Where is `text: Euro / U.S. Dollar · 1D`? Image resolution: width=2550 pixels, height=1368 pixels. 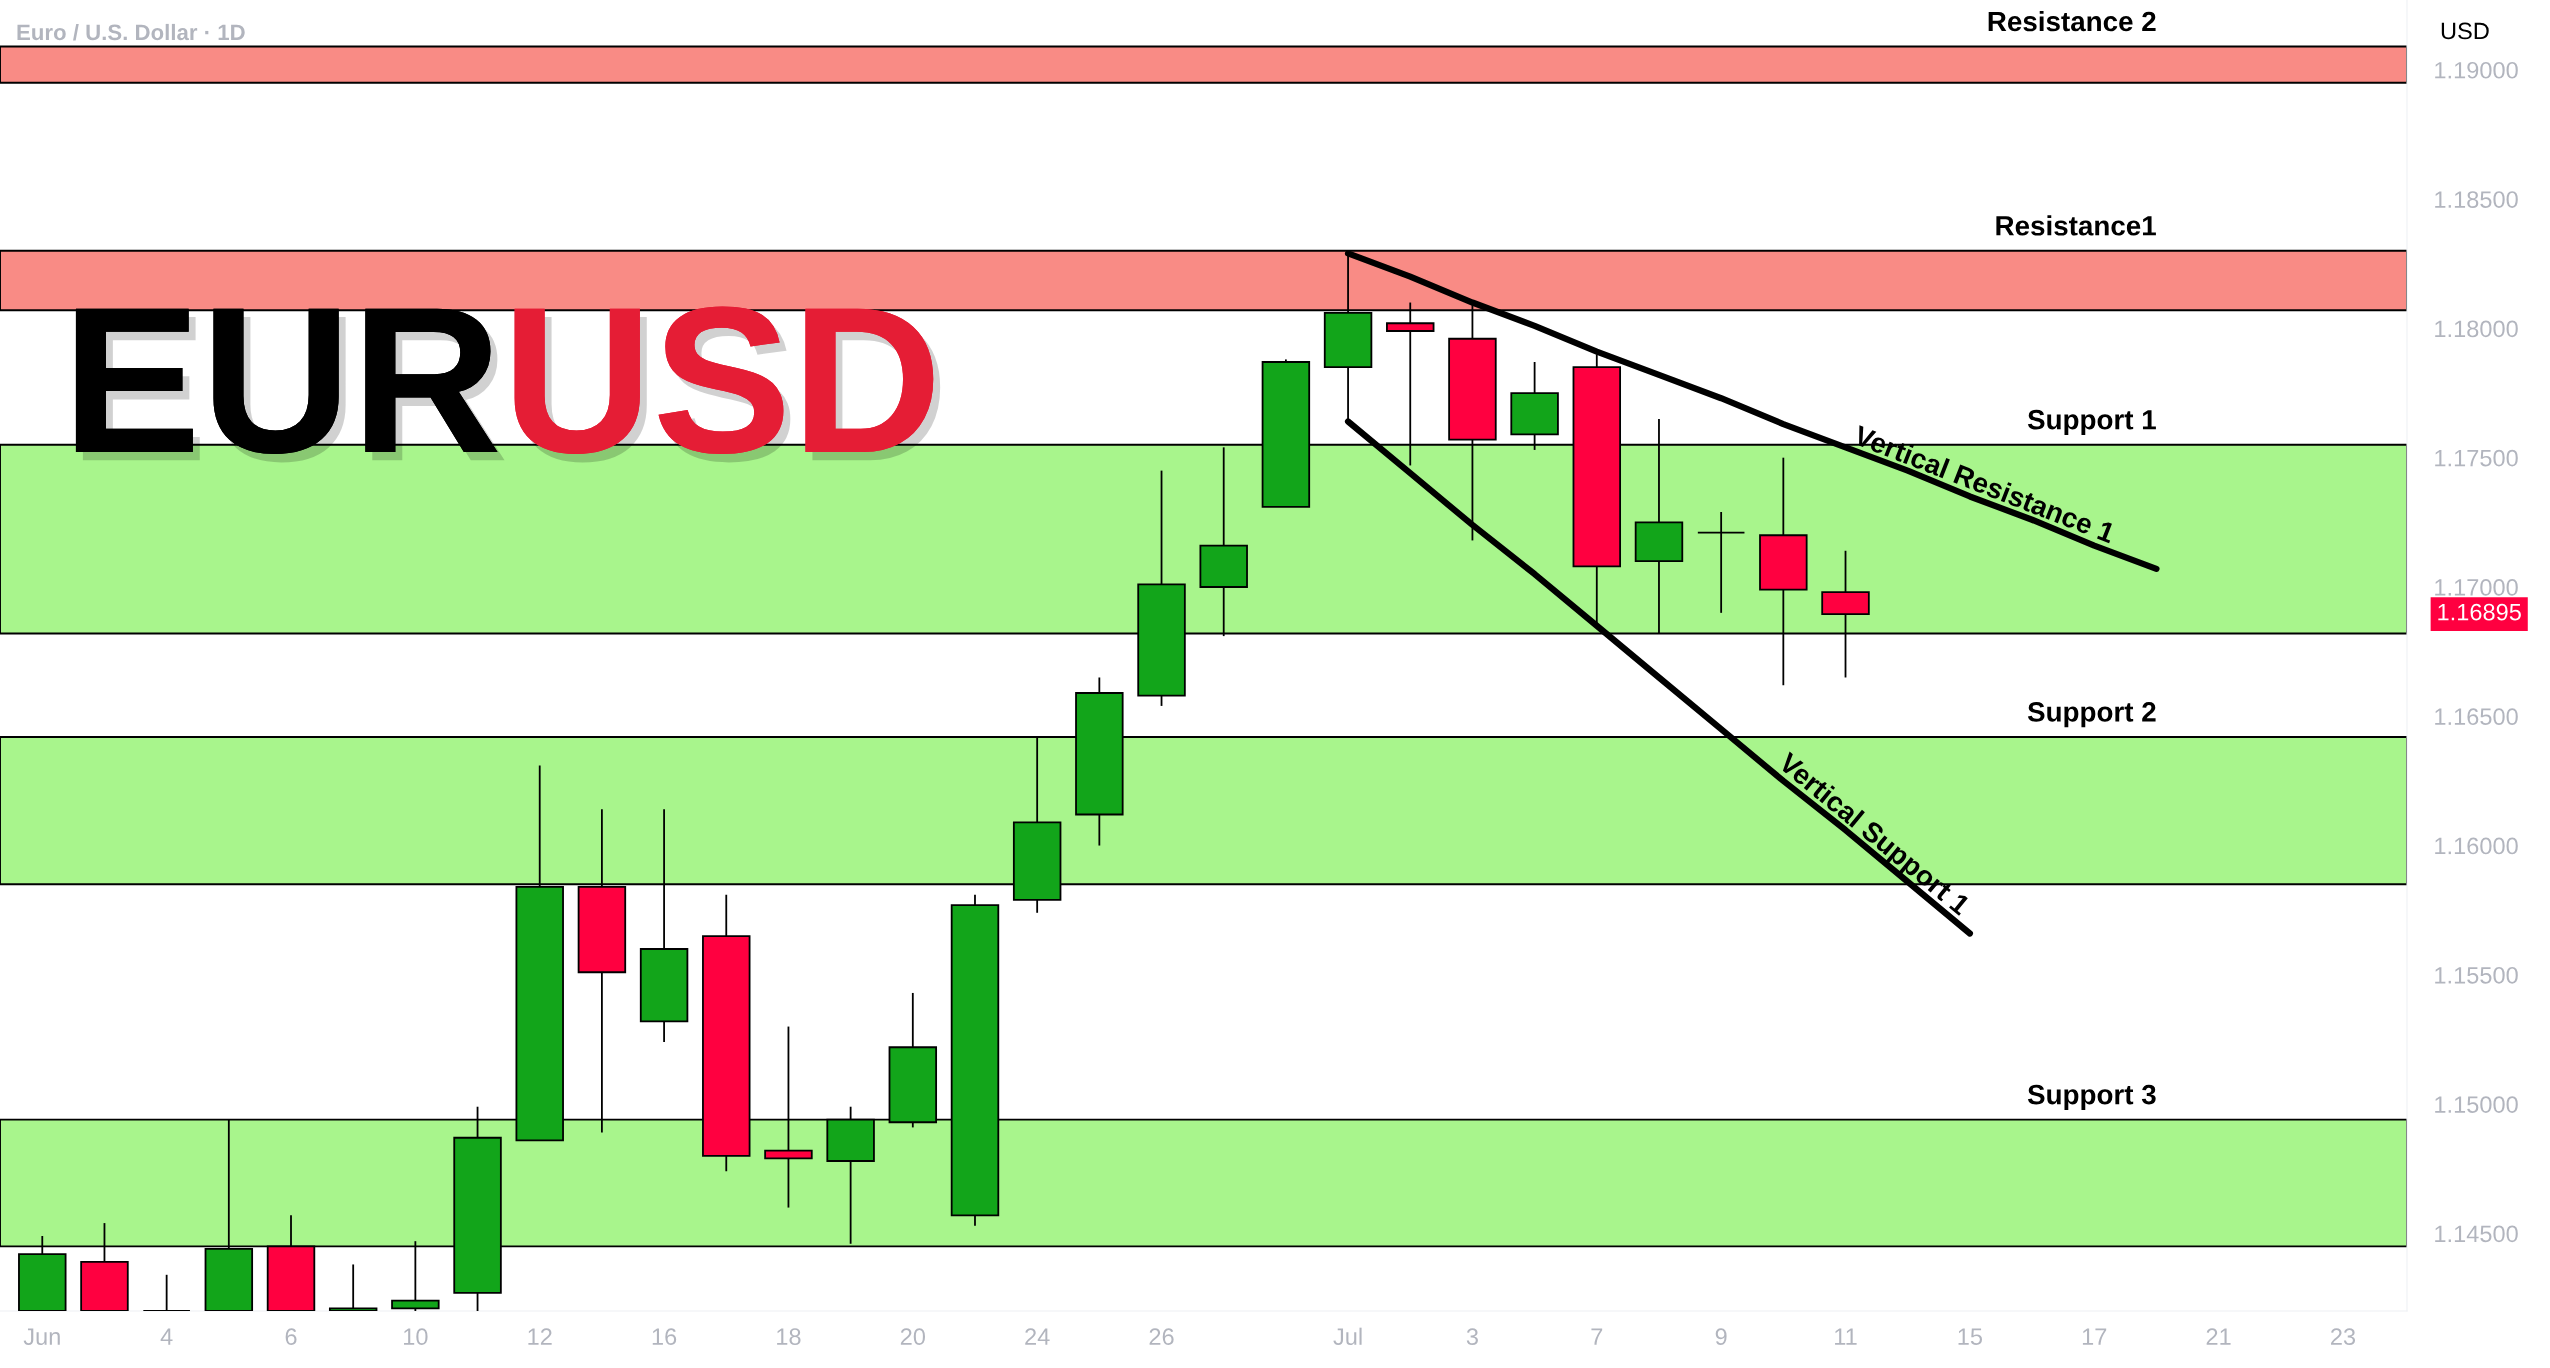 text: Euro / U.S. Dollar · 1D is located at coordinates (131, 32).